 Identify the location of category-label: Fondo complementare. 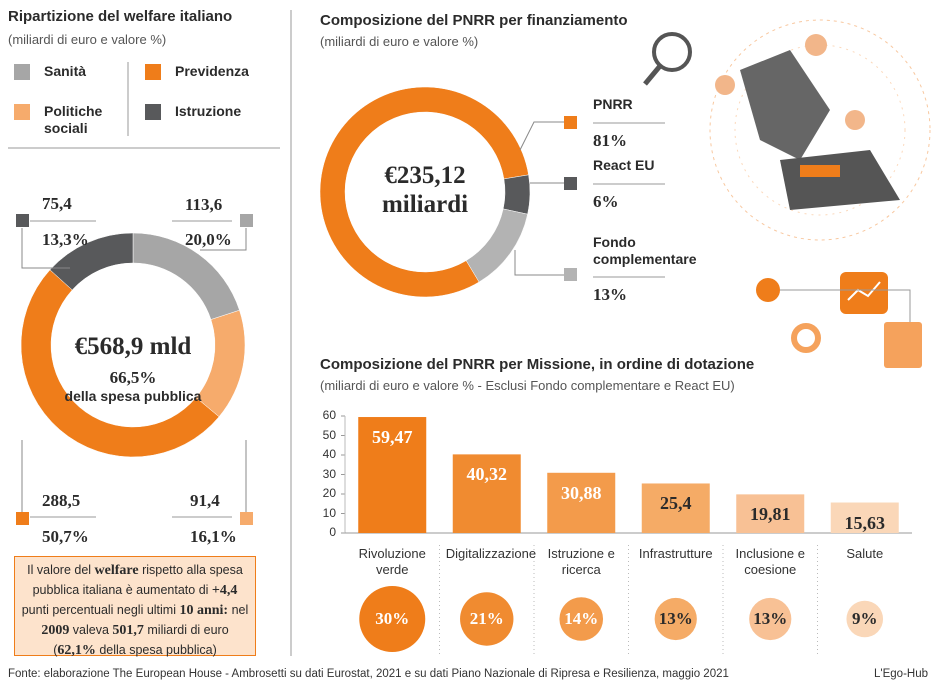
(645, 250).